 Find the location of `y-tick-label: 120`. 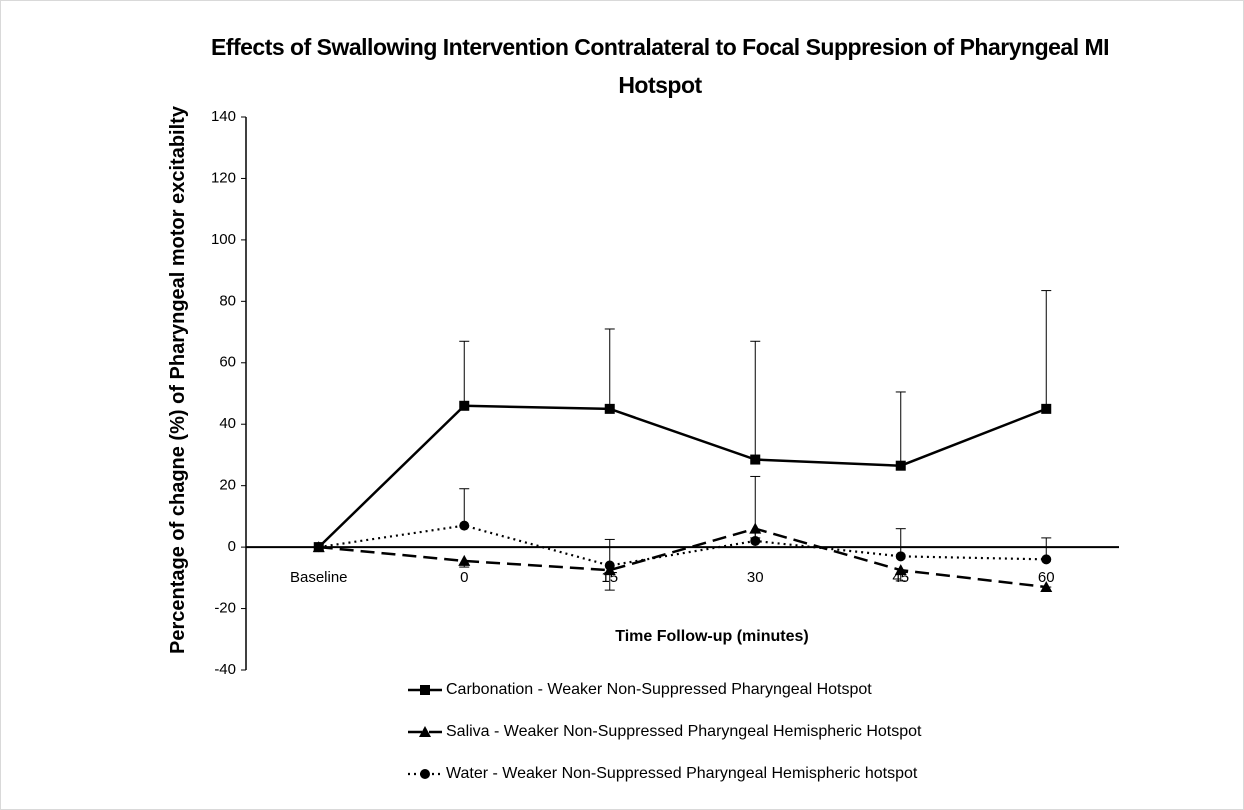

y-tick-label: 120 is located at coordinates (223, 177).